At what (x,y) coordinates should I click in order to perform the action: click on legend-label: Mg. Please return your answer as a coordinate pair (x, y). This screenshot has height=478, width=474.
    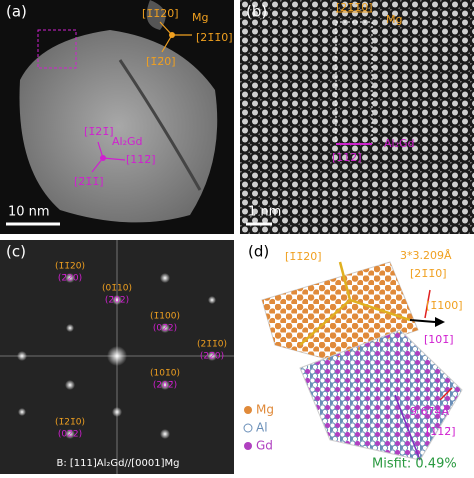
    Looking at the image, I should click on (265, 410).